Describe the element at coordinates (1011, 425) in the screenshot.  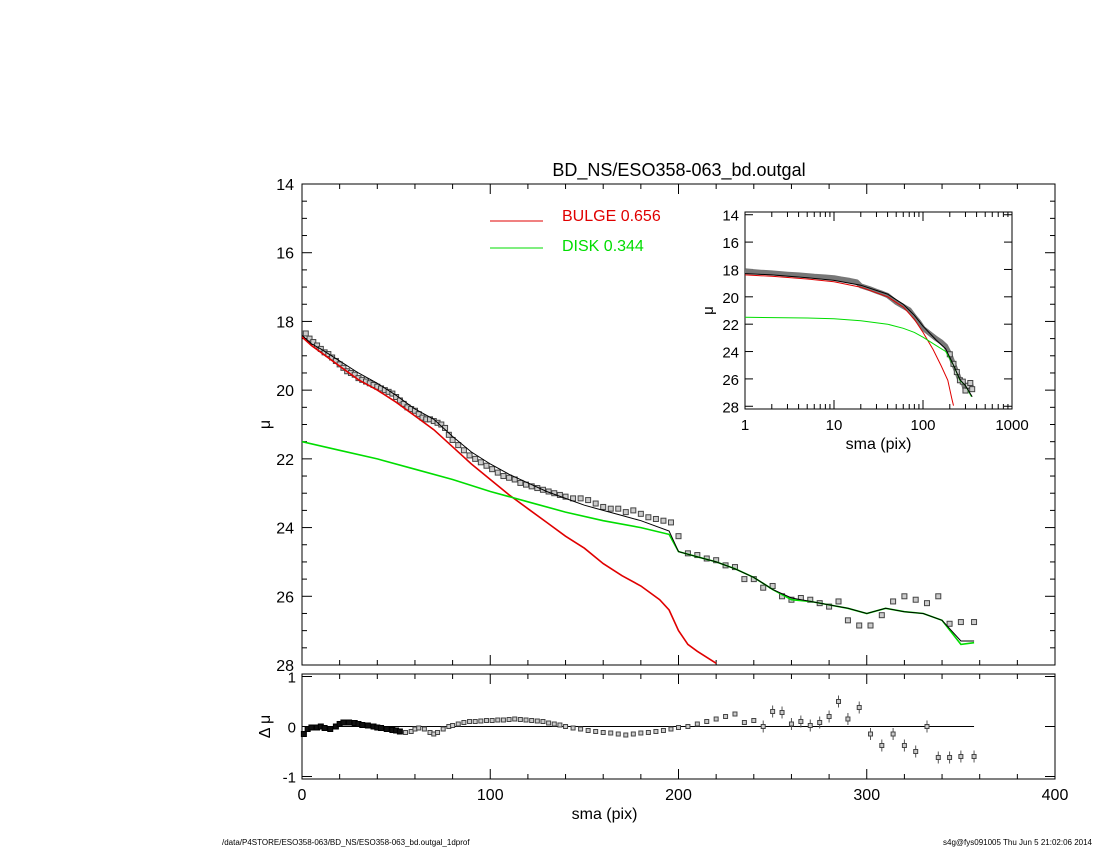
I see `x-tick-label: 1000` at that location.